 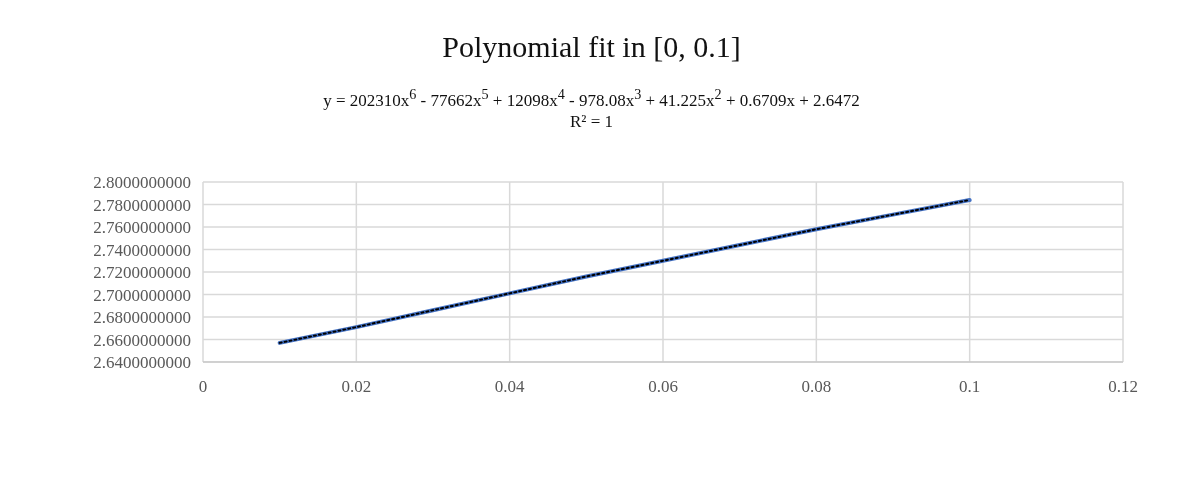 I want to click on y-tick-label: 2.7000000000, so click(x=142, y=295).